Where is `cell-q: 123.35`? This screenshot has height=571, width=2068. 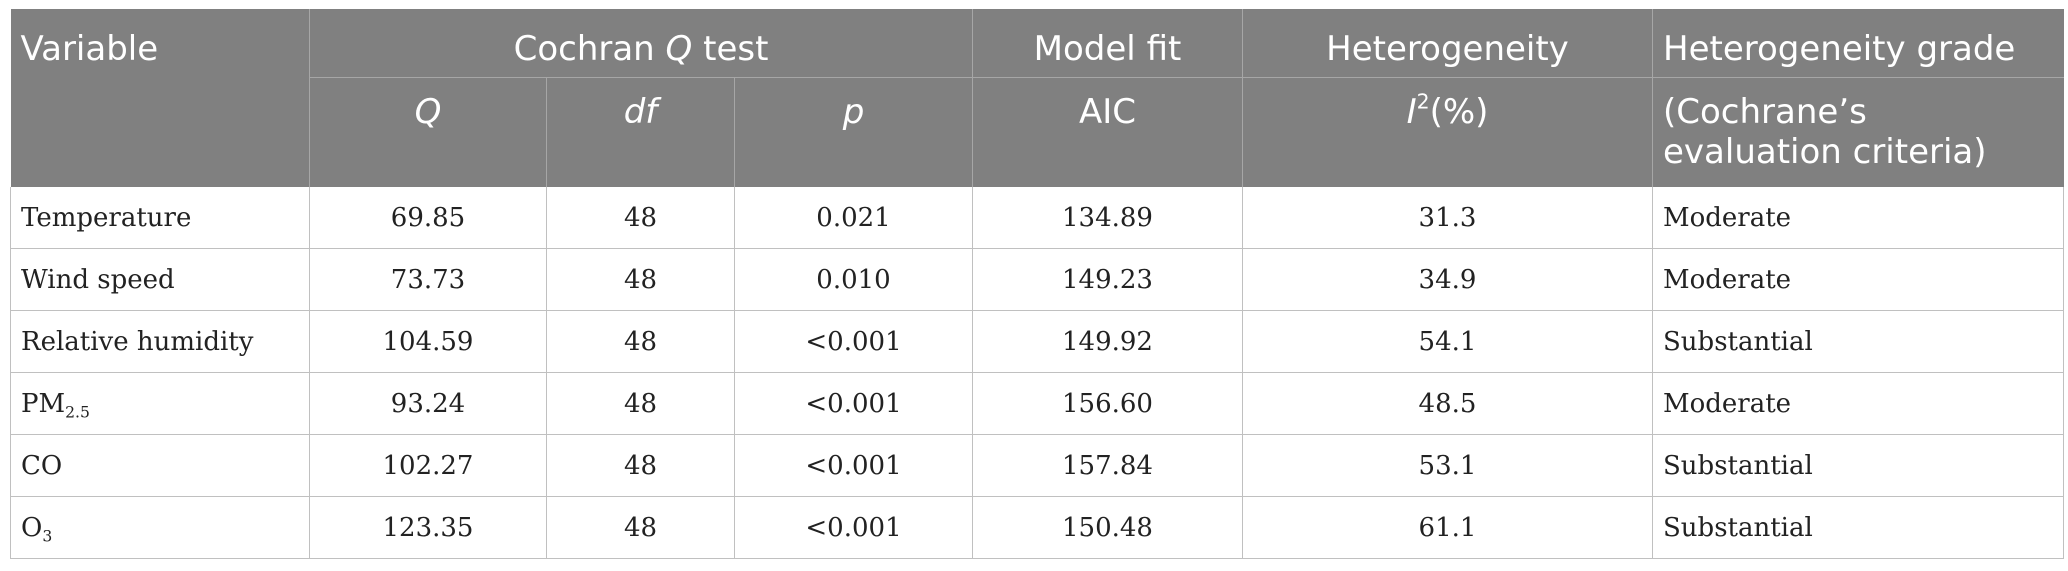 cell-q: 123.35 is located at coordinates (428, 527).